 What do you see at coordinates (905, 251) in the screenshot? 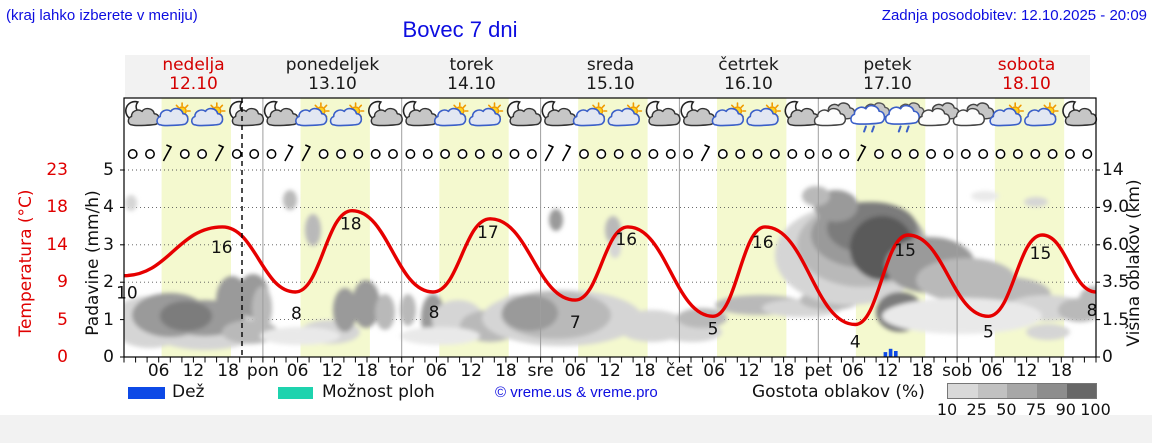
I see `temp-label: 15` at bounding box center [905, 251].